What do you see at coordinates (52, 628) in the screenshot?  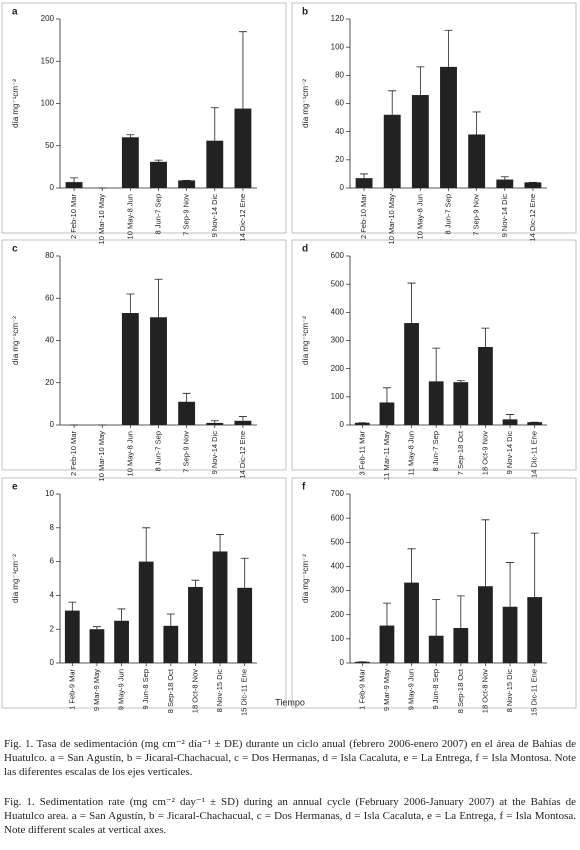 I see `y-tick-label: 2` at bounding box center [52, 628].